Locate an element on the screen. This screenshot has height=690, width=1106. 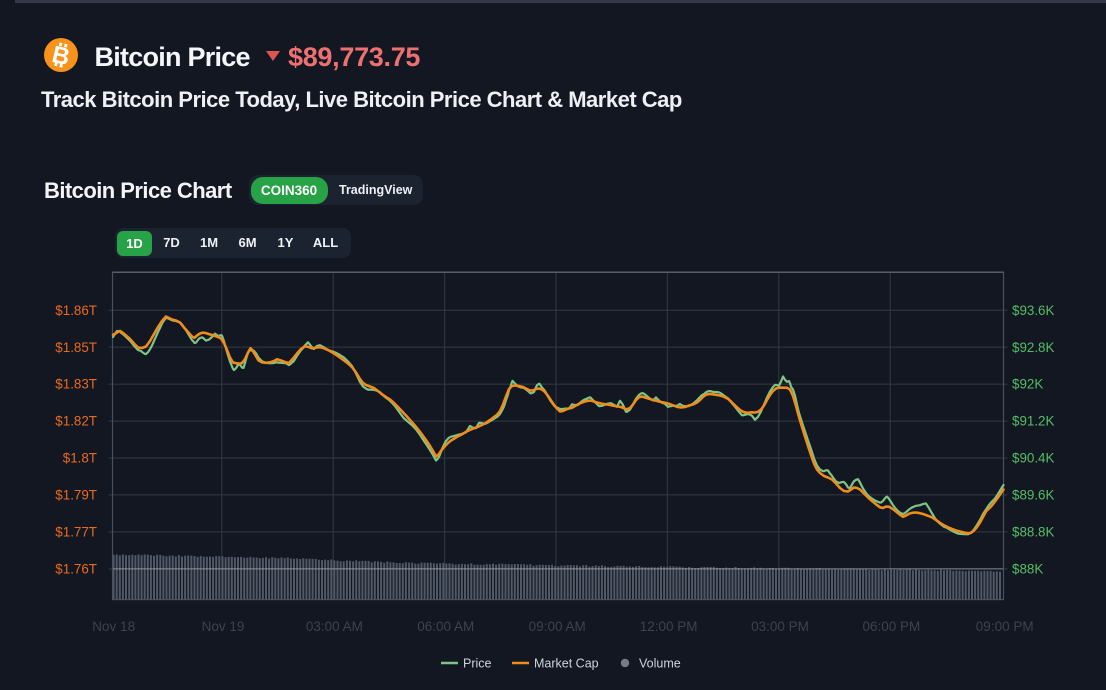
svg-text: $90.4K is located at coordinates (1033, 458).